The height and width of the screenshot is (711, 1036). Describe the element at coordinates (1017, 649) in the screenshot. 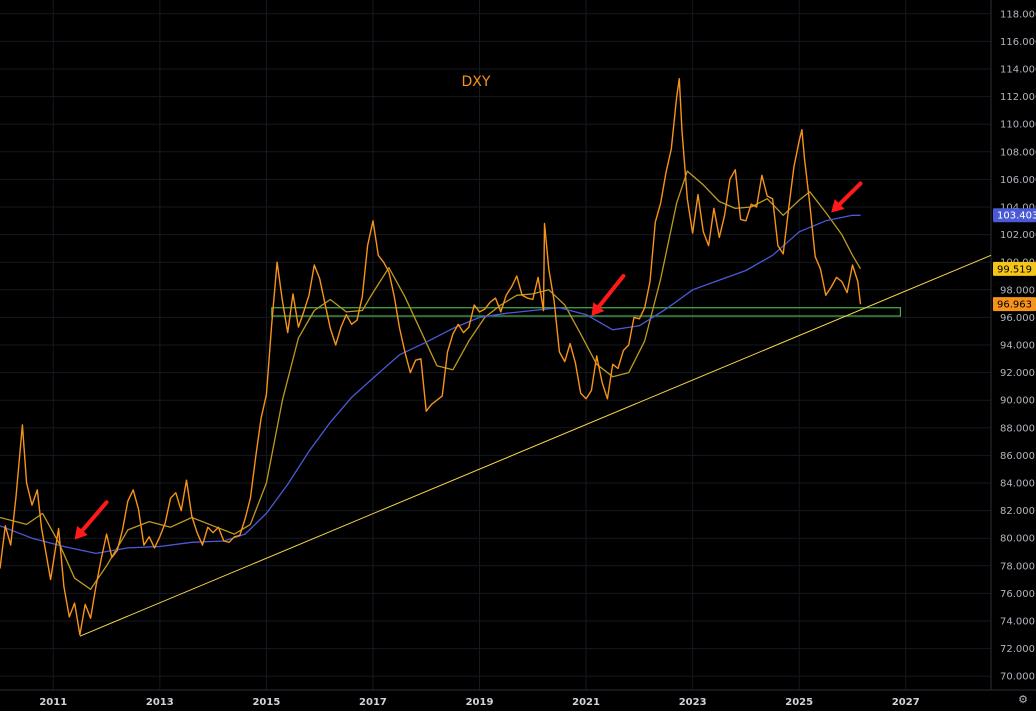

I see `y-tick-label: 72.000` at that location.